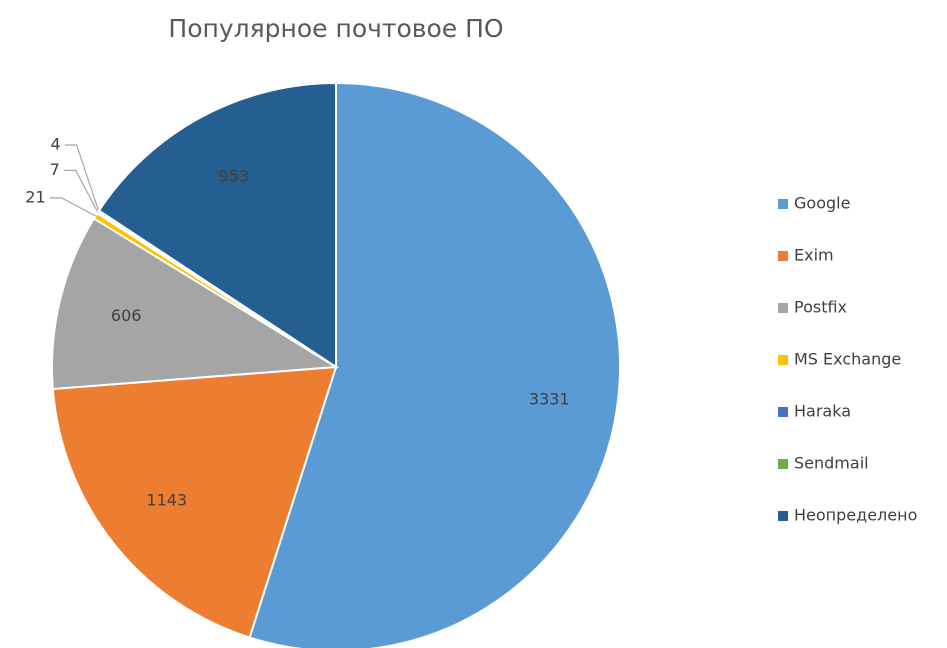 This screenshot has height=648, width=947. I want to click on data-label: 4, so click(55, 144).